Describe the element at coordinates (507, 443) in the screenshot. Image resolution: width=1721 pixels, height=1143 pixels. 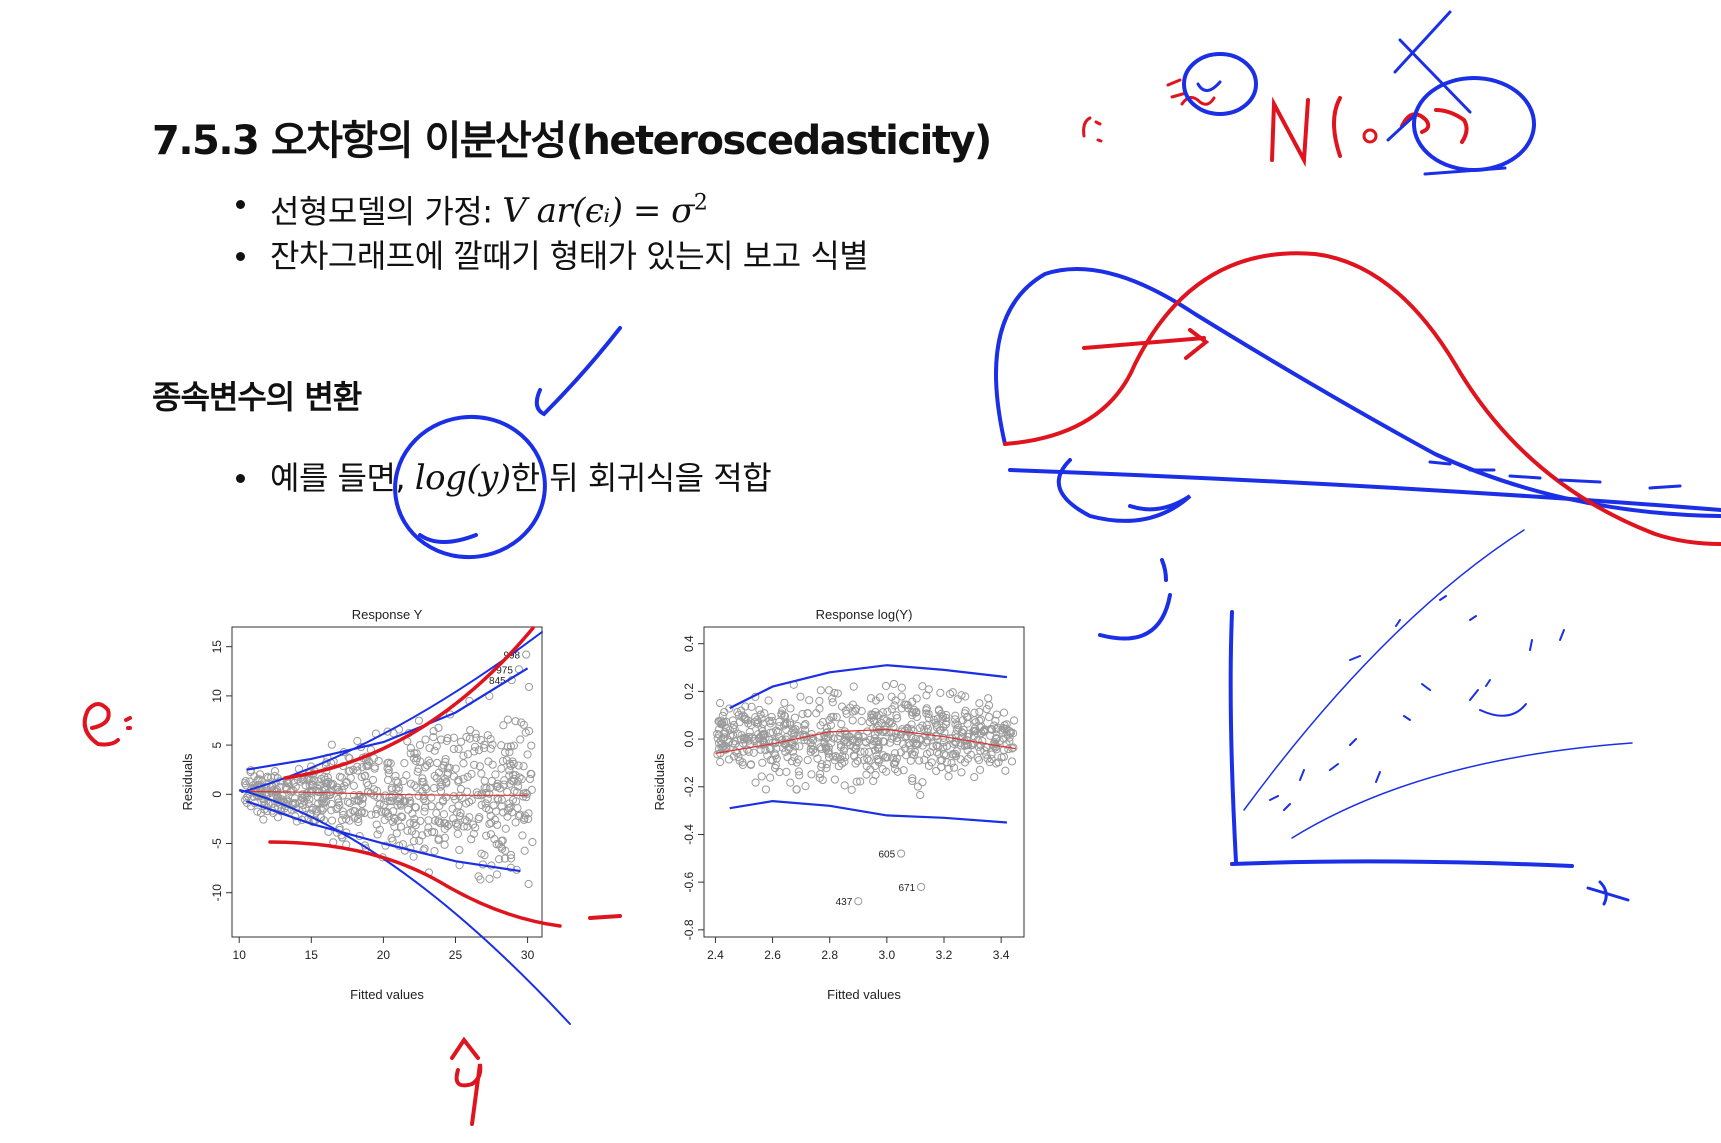
I see `handwritten-check-circle` at that location.